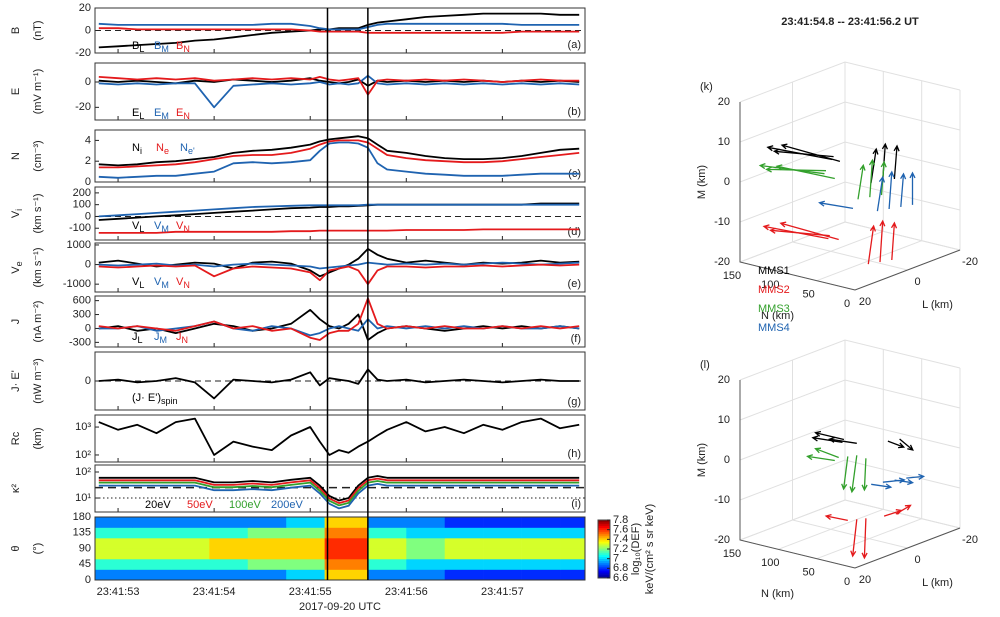  What do you see at coordinates (83, 53) in the screenshot?
I see `y-tick-label: -20` at bounding box center [83, 53].